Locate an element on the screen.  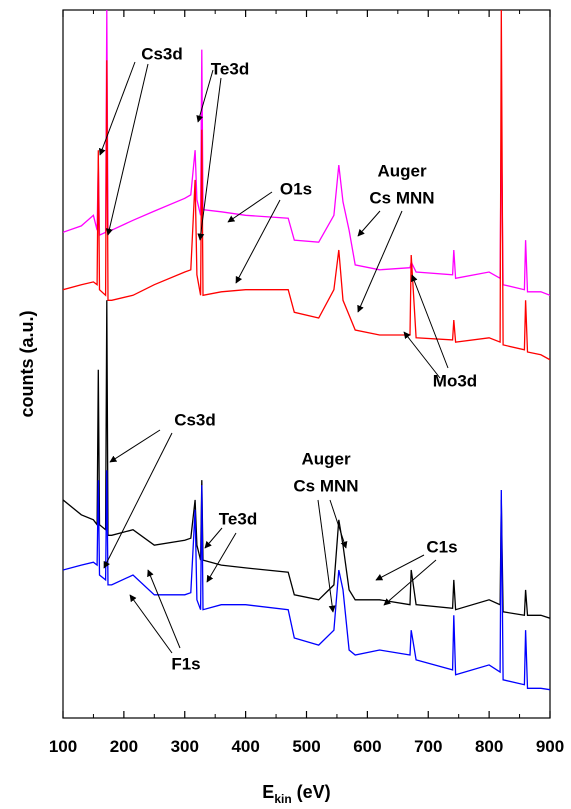
x-axis-label: Ekin (eV) is located at coordinates (296, 794).